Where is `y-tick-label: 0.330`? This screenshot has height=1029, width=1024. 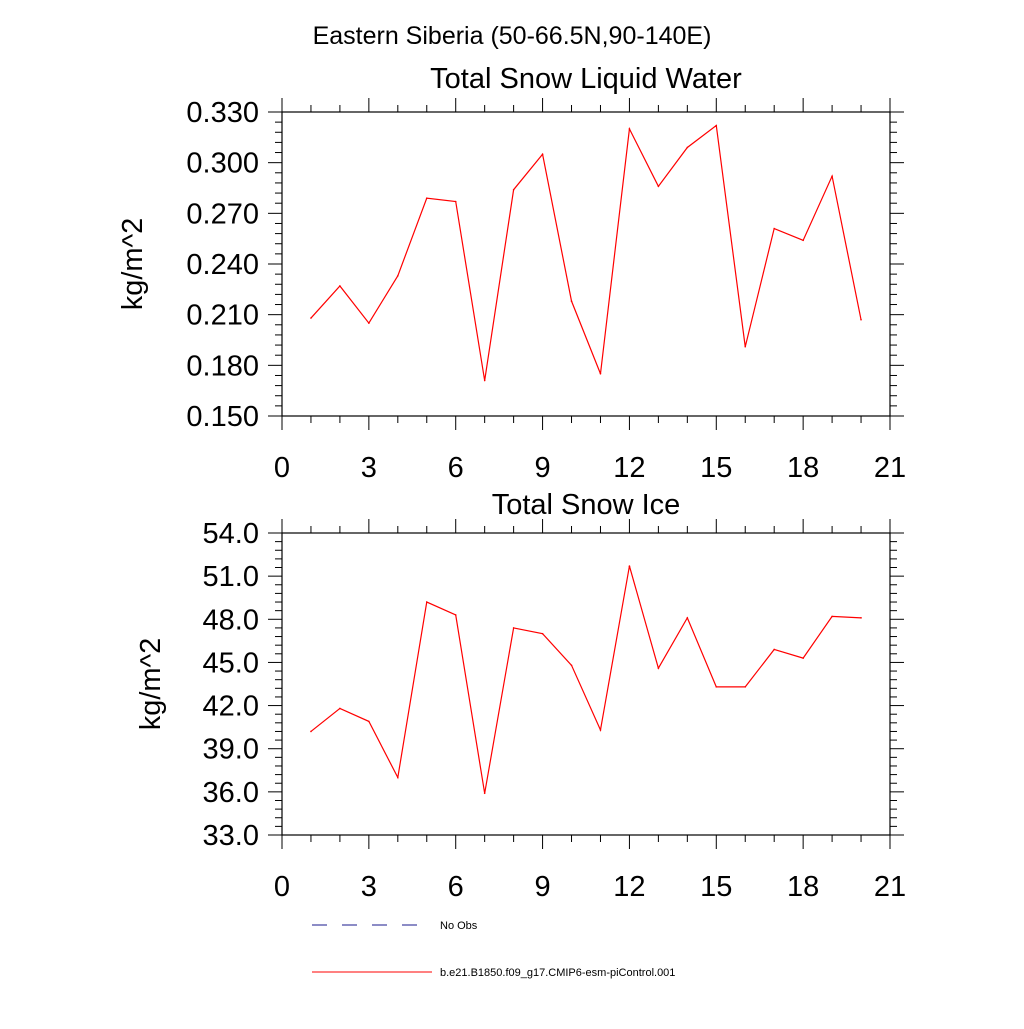
y-tick-label: 0.330 is located at coordinates (222, 113).